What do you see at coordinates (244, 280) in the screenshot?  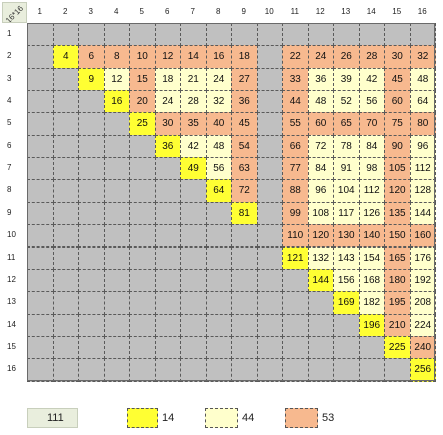 I see `grid-cell-r12-c9` at bounding box center [244, 280].